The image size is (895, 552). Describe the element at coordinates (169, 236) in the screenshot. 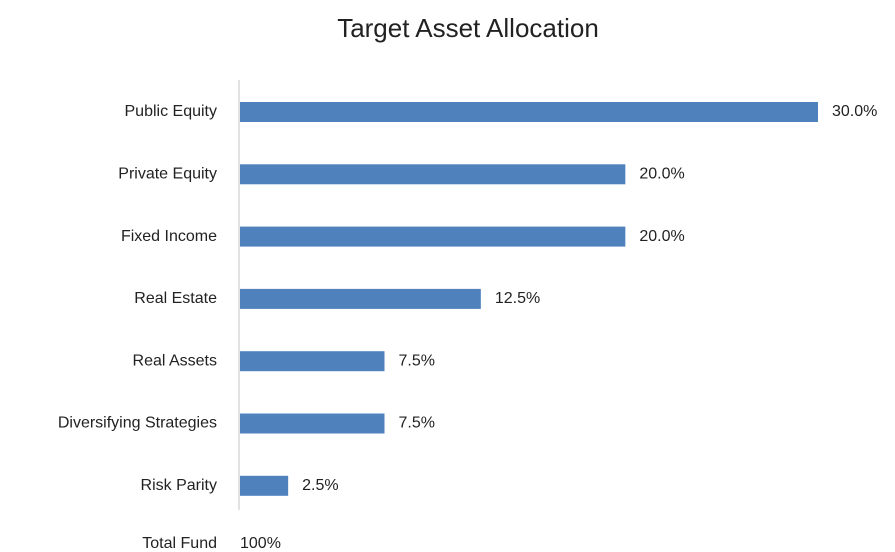

I see `y-tick-label: Fixed Income` at that location.